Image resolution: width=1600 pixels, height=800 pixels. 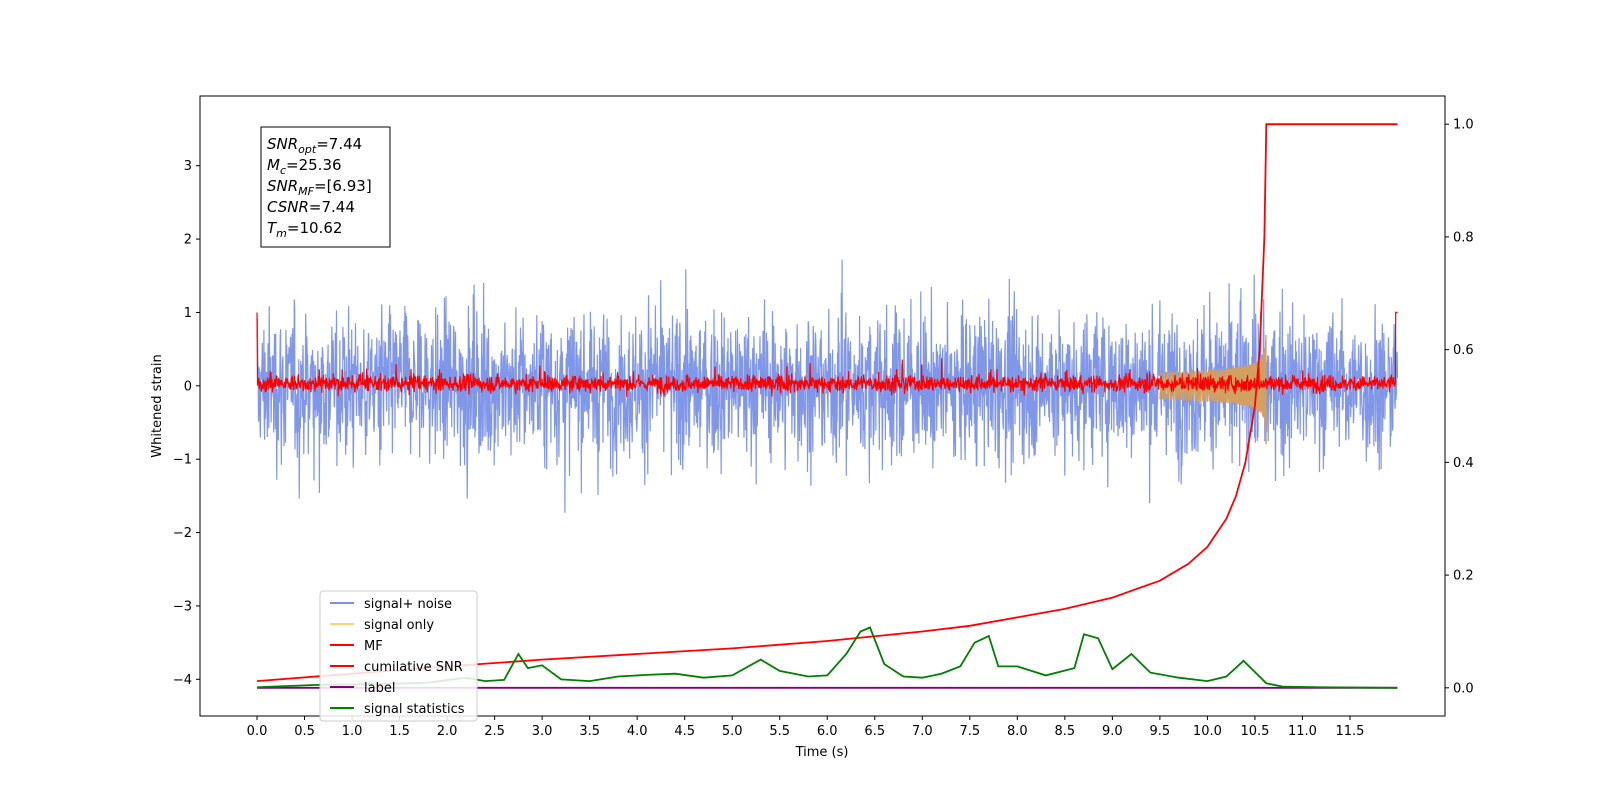 I want to click on x-tick-label: 5.0, so click(x=732, y=731).